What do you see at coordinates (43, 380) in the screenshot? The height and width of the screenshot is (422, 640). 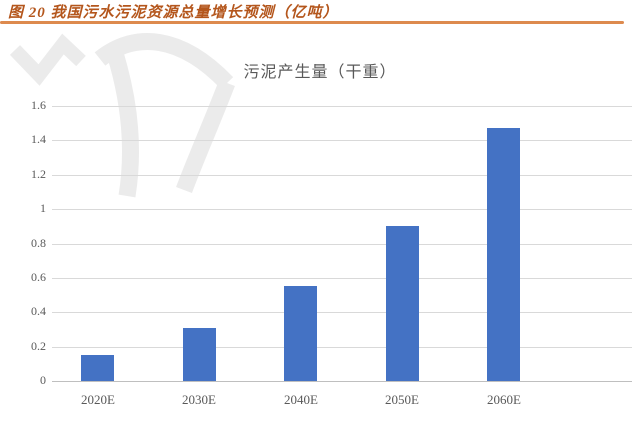 I see `y-tick-label: 0` at bounding box center [43, 380].